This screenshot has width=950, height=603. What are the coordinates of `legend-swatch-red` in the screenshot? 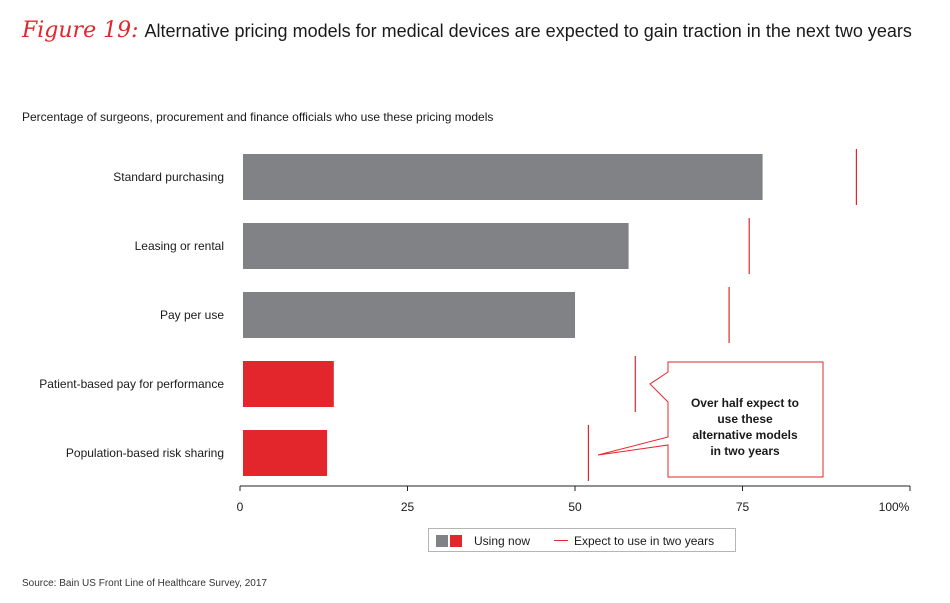 It's located at (456, 541).